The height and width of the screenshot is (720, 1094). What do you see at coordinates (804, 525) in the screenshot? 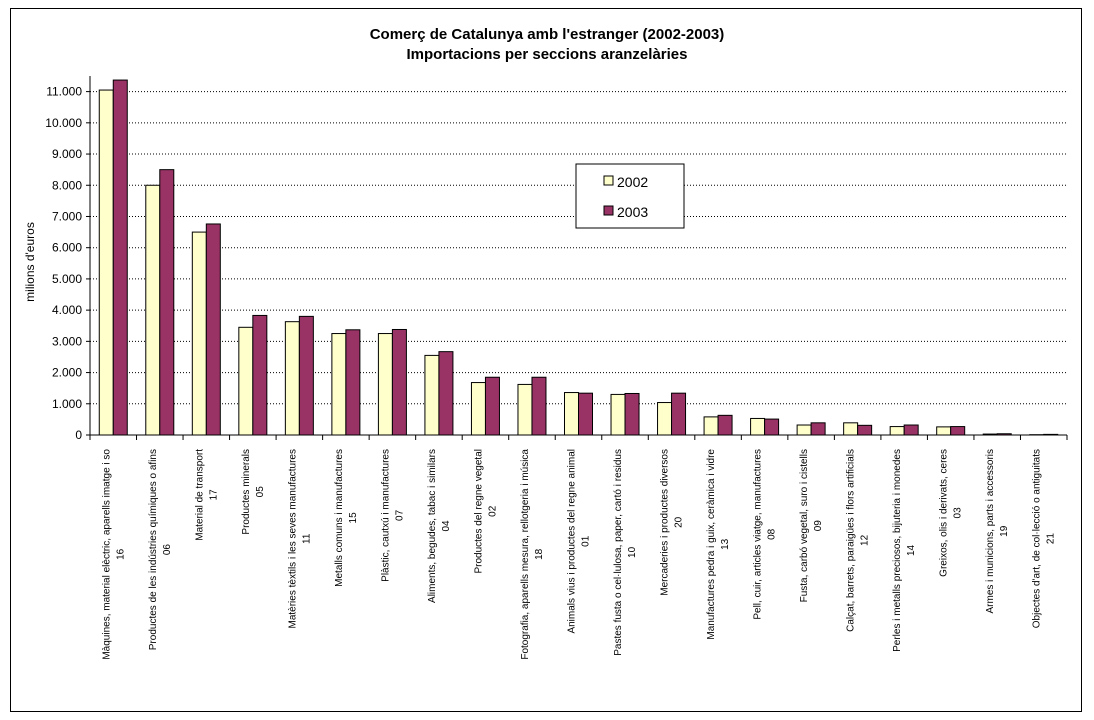
I see `x-tick-label: Fusta, carbó vegetal, suro i cistells` at bounding box center [804, 525].